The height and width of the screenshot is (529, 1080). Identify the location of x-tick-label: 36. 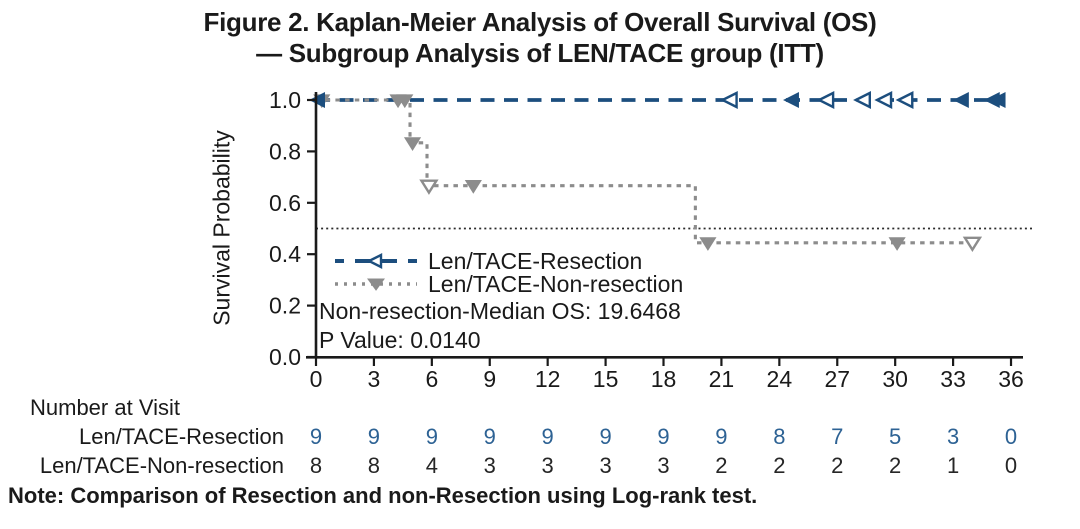
(1011, 379).